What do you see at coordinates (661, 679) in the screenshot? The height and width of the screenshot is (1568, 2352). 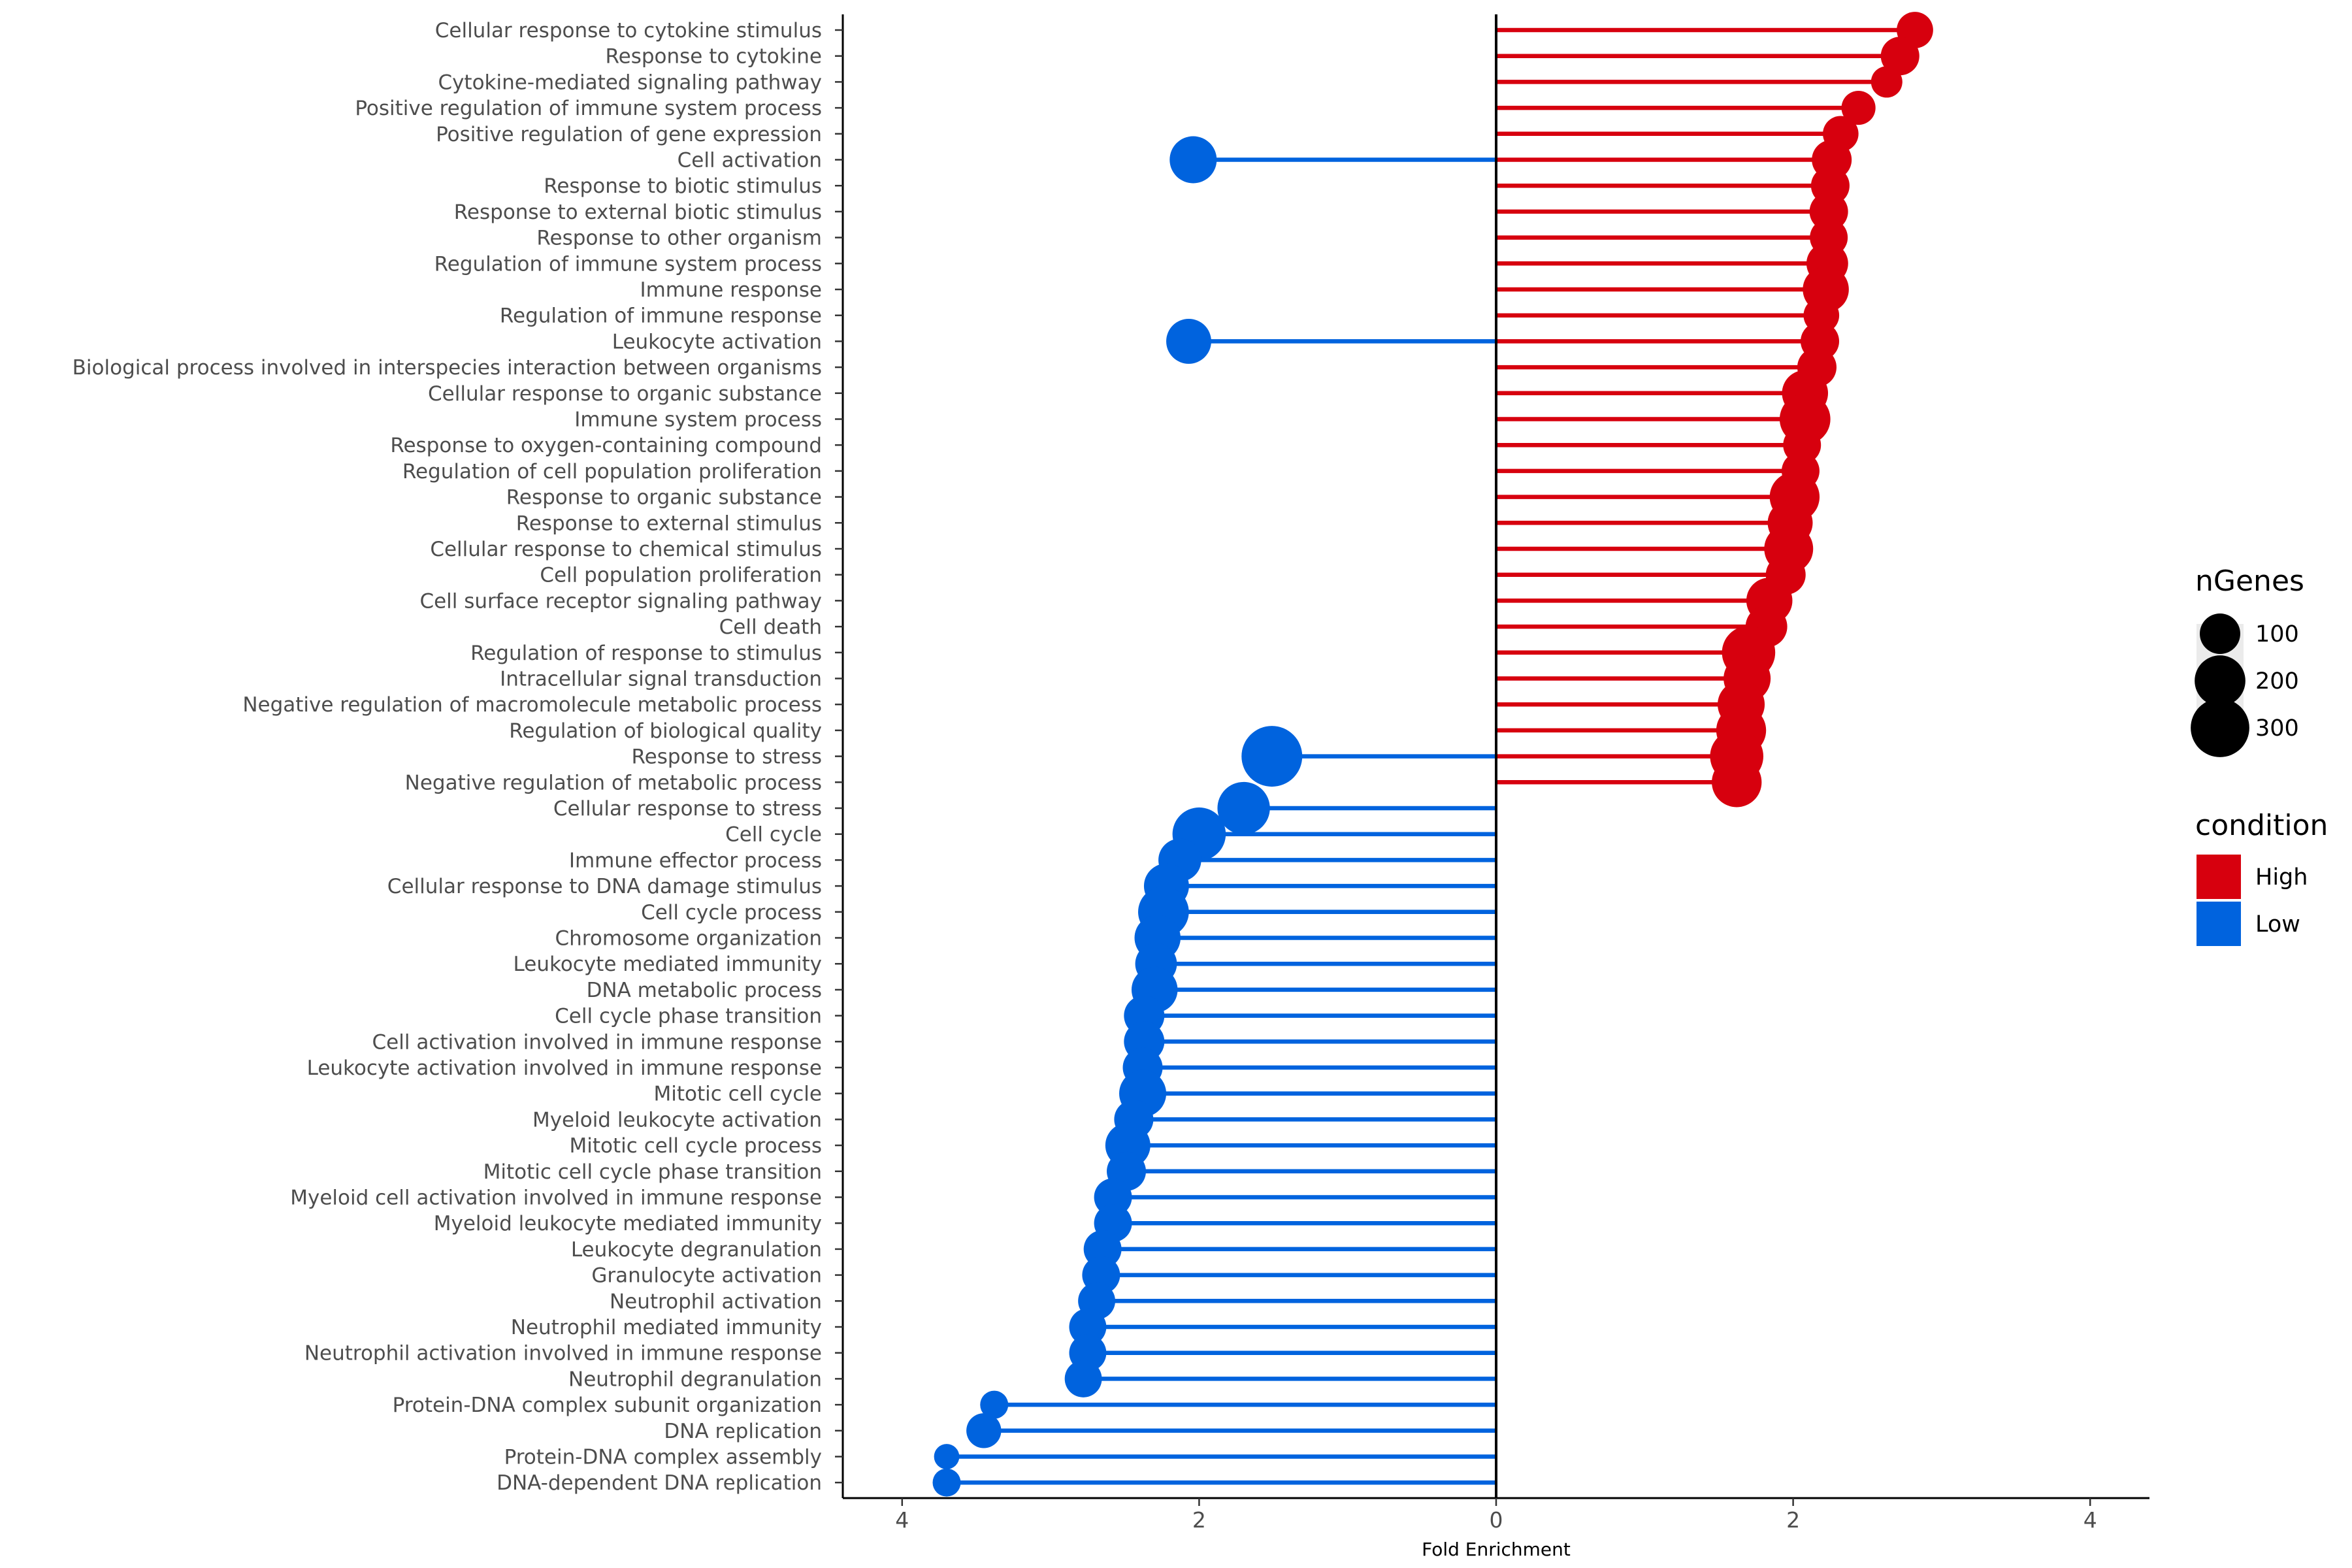 I see `term-label: Intracellular signal transduction` at bounding box center [661, 679].